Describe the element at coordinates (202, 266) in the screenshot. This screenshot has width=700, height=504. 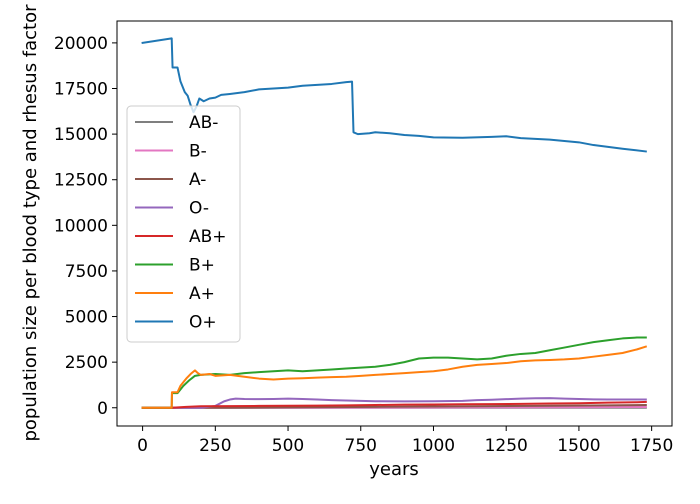
I see `legend-label: B+` at that location.